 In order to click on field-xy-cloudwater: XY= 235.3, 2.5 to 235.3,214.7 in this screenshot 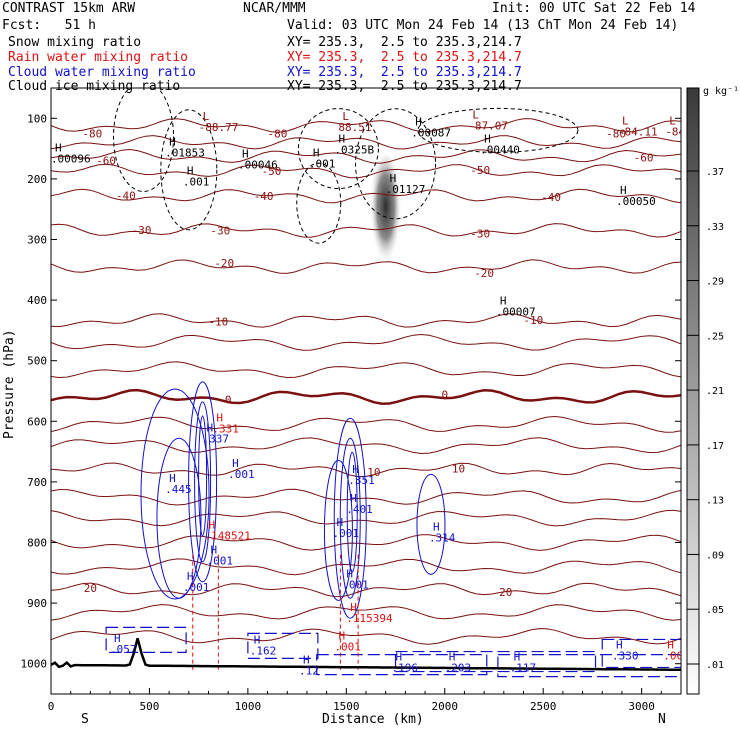, I will do `click(404, 72)`.